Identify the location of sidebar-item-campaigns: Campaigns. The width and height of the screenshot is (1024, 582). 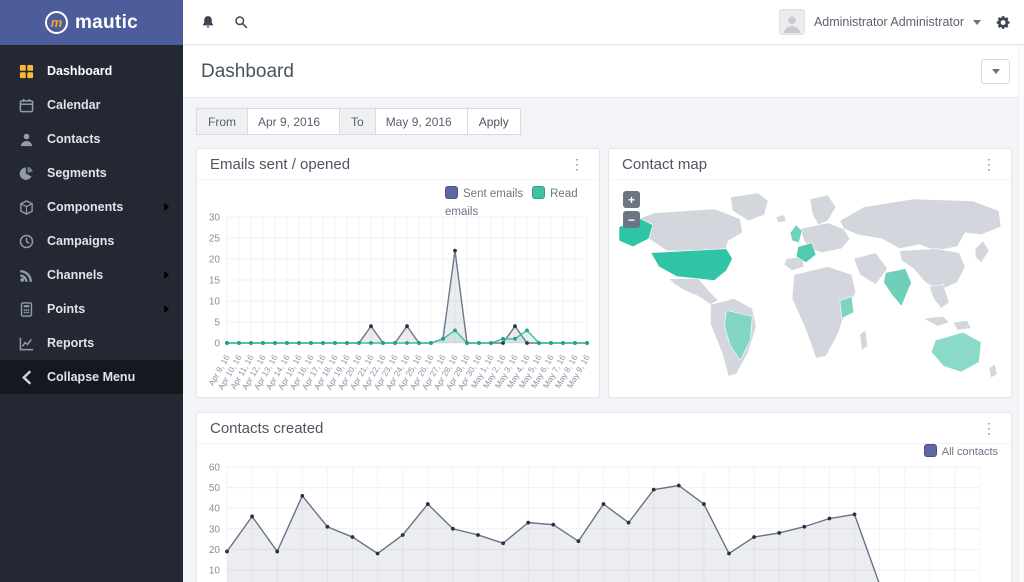
(91, 241).